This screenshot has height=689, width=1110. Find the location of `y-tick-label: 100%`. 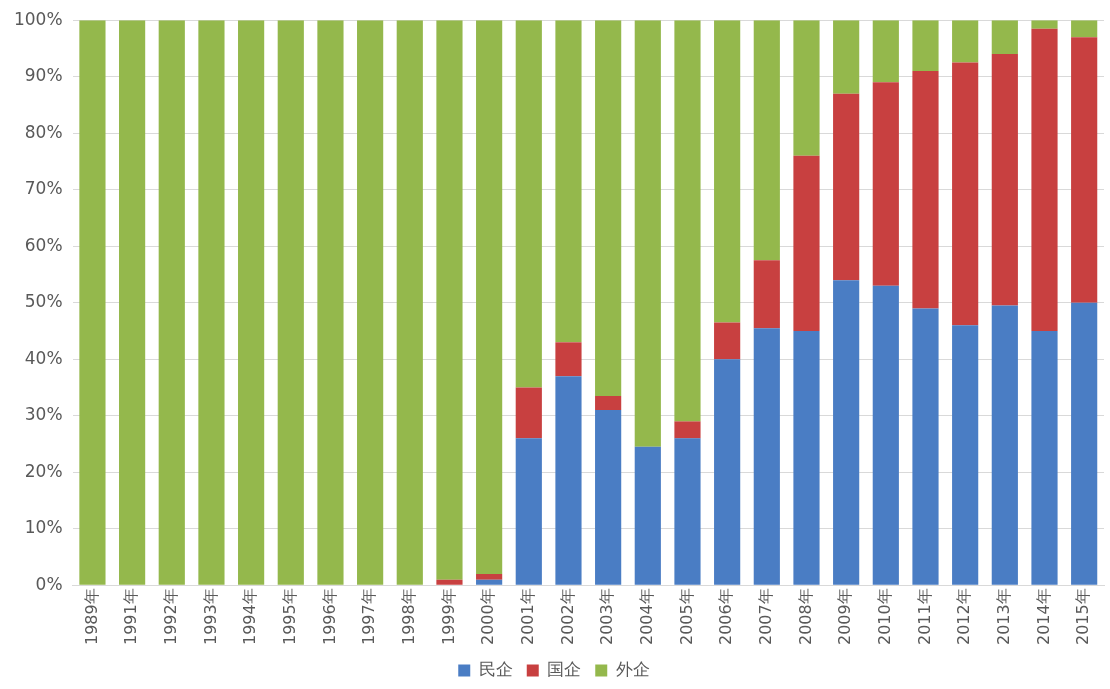

y-tick-label: 100% is located at coordinates (38, 18).